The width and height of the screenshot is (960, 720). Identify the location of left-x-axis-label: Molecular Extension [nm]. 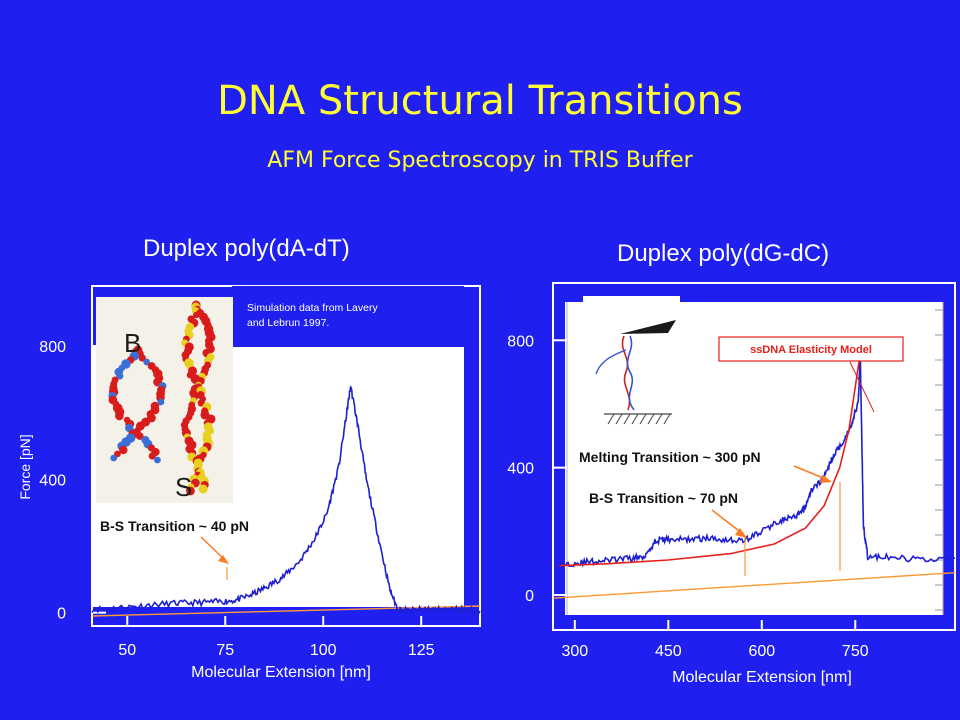
(281, 672).